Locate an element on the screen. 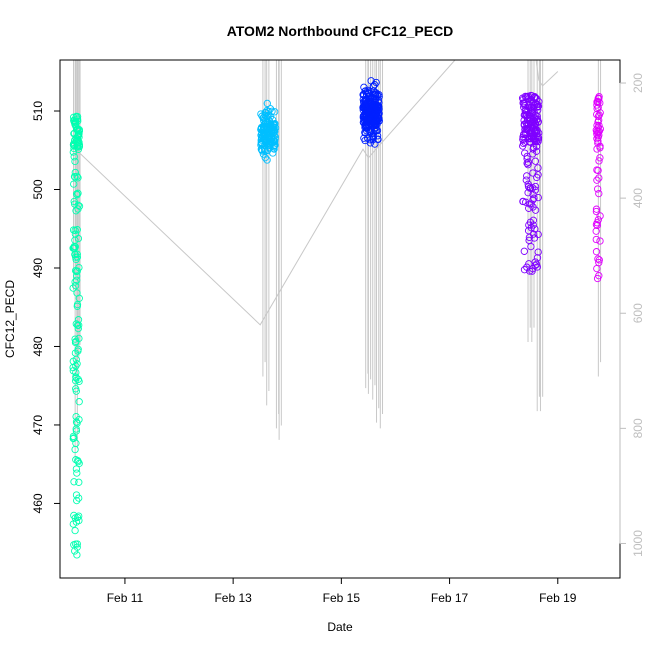 The width and height of the screenshot is (650, 650). y-axis-label: CFC12_PECD is located at coordinates (10, 319).